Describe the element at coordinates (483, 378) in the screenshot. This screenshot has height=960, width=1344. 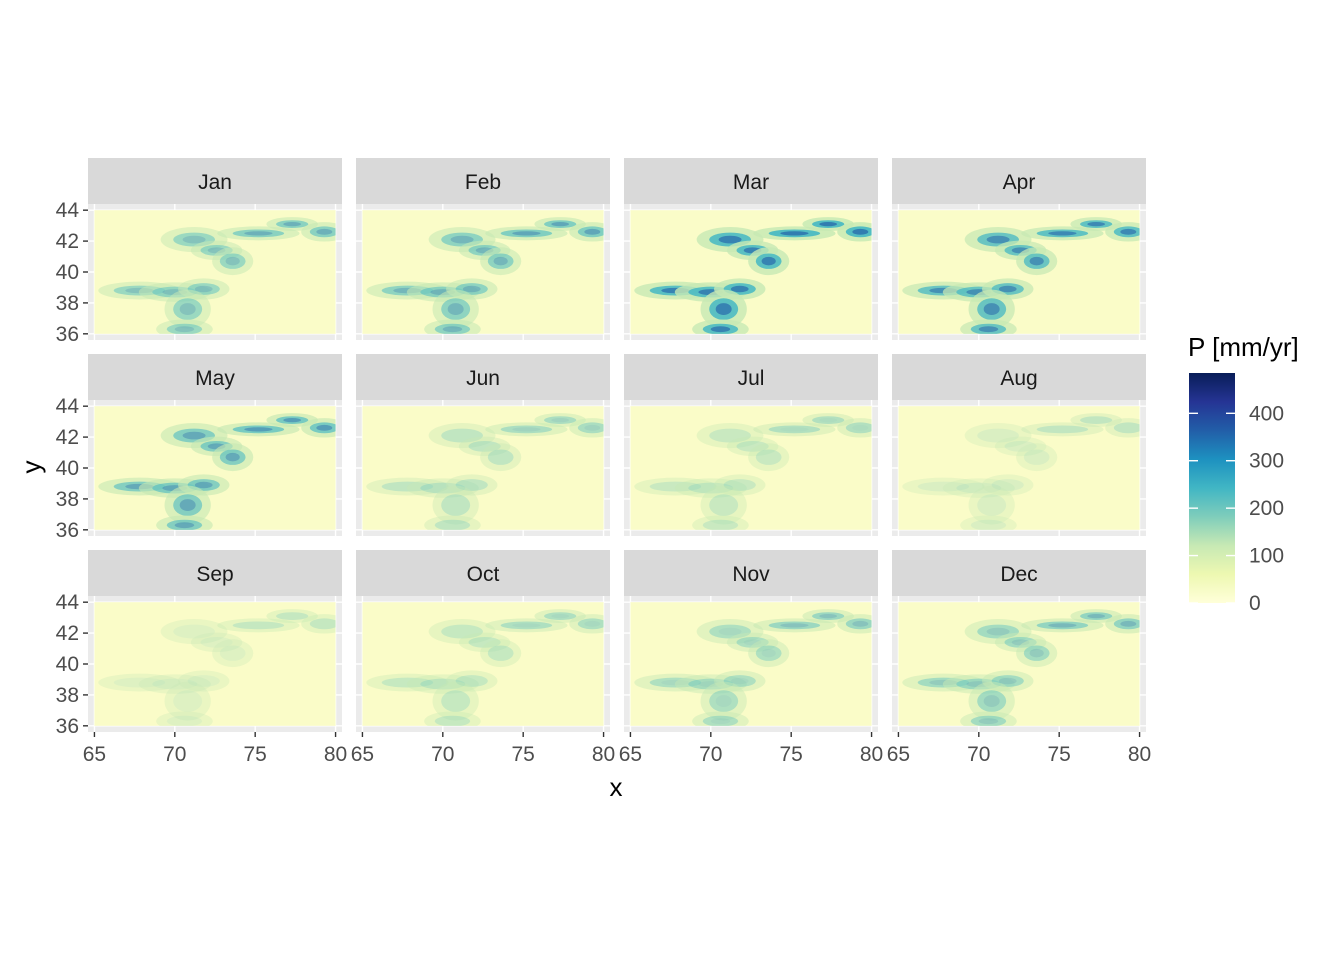
I see `facet-label-jun: Jun` at that location.